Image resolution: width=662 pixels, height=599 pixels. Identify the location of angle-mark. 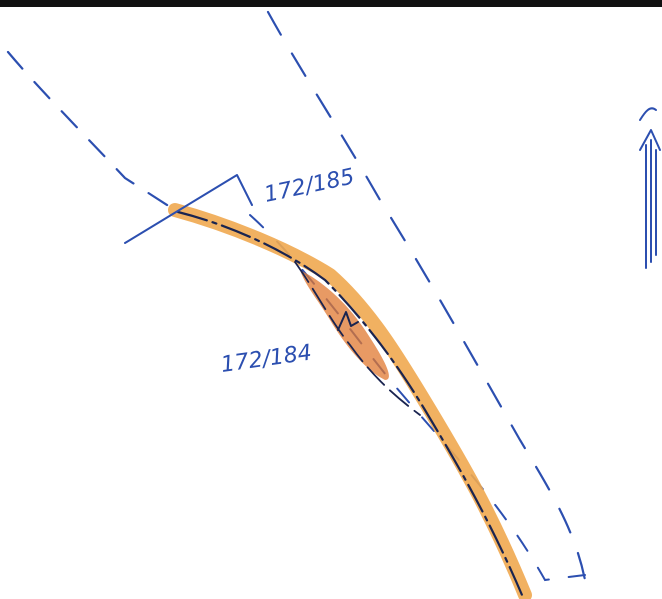
(188, 209).